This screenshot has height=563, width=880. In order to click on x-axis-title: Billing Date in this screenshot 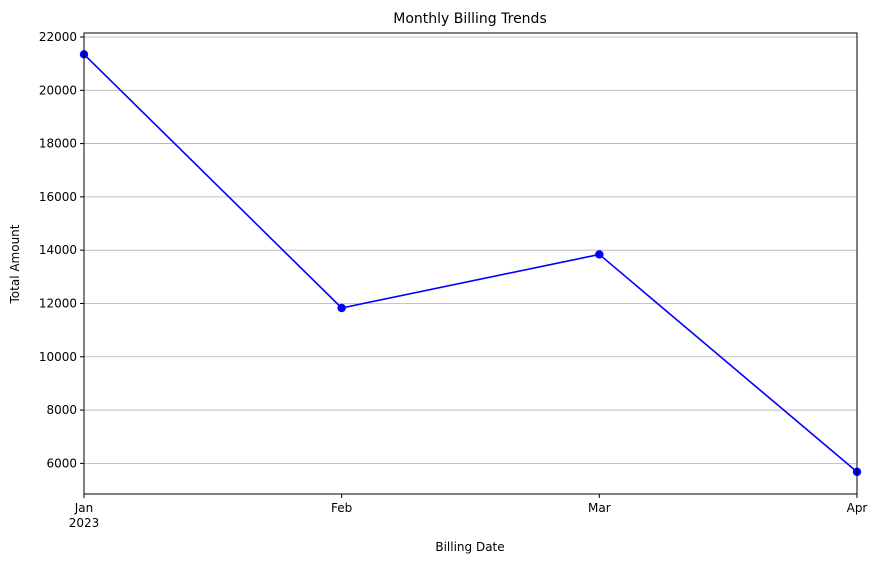, I will do `click(469, 547)`.